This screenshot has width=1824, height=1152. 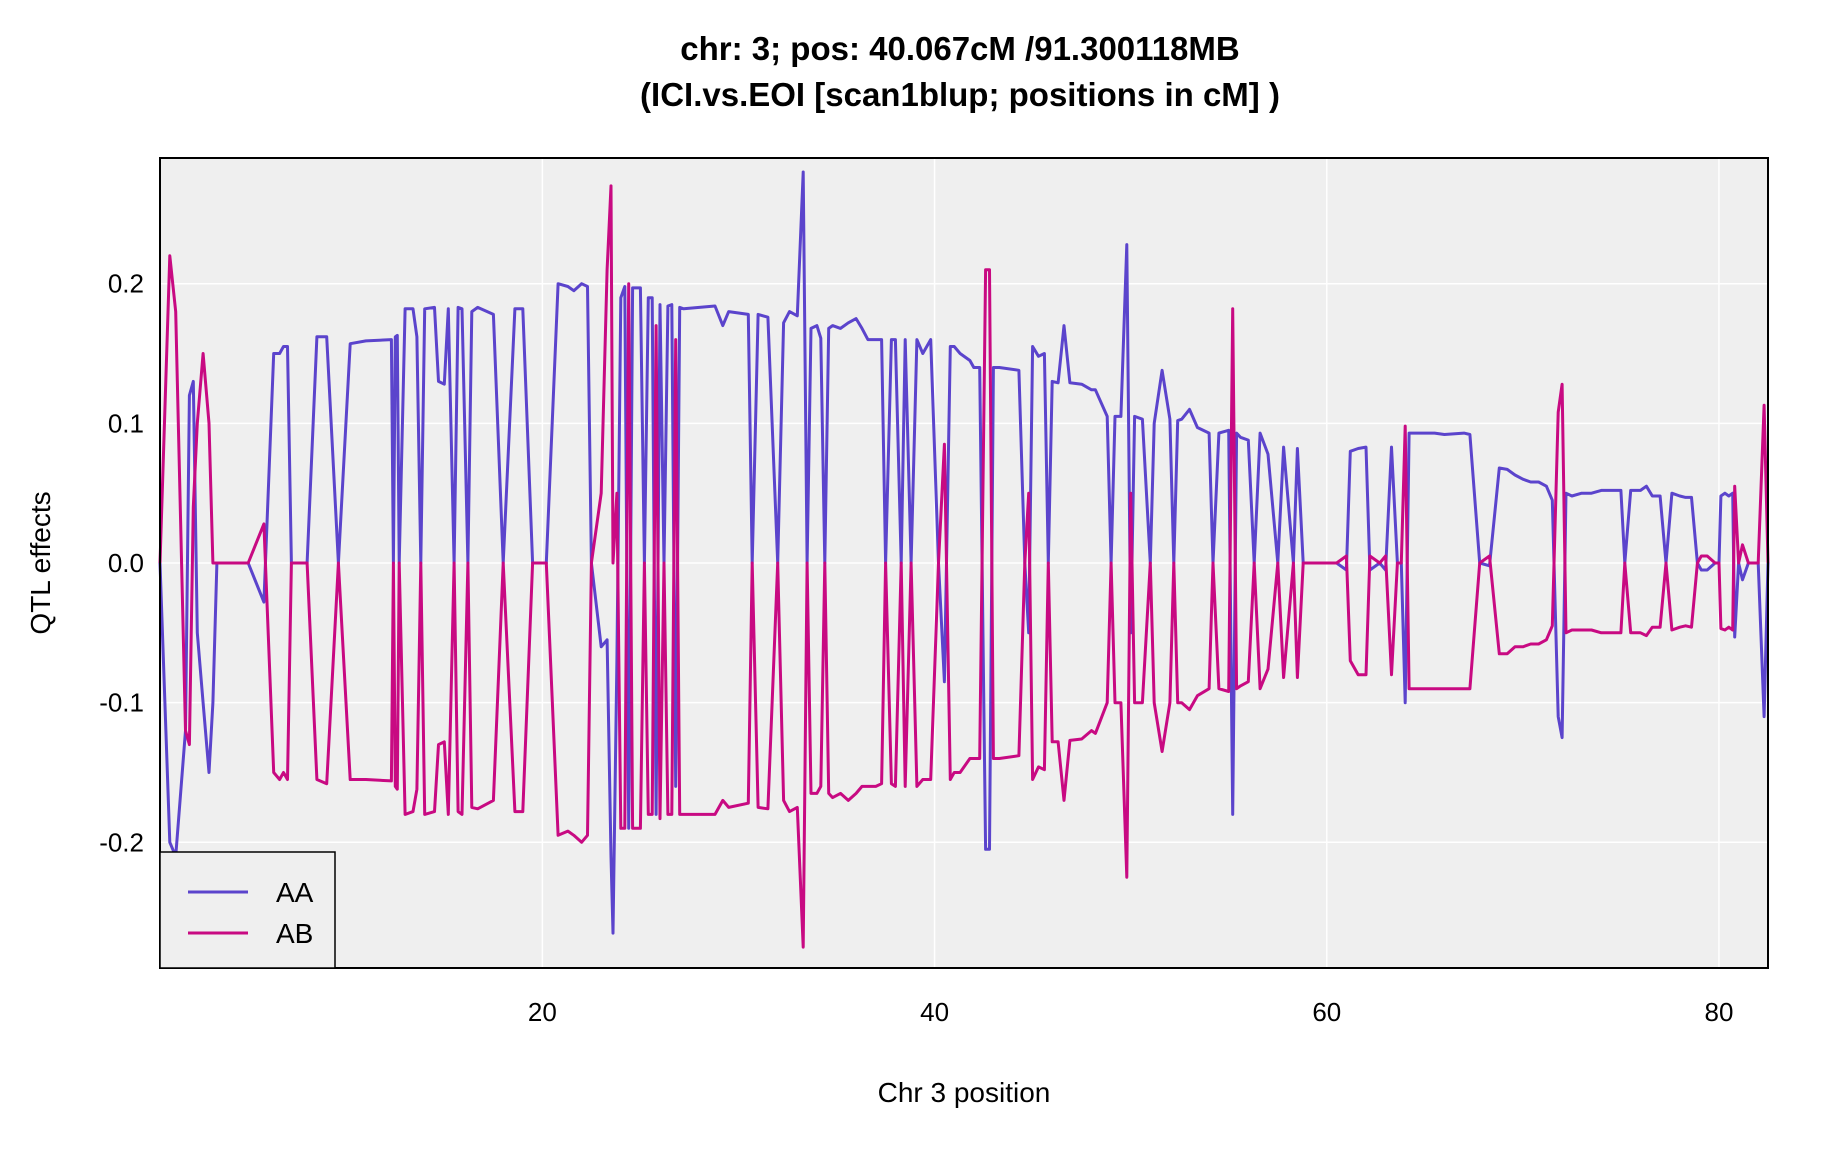 I want to click on legend-box, so click(x=247, y=910).